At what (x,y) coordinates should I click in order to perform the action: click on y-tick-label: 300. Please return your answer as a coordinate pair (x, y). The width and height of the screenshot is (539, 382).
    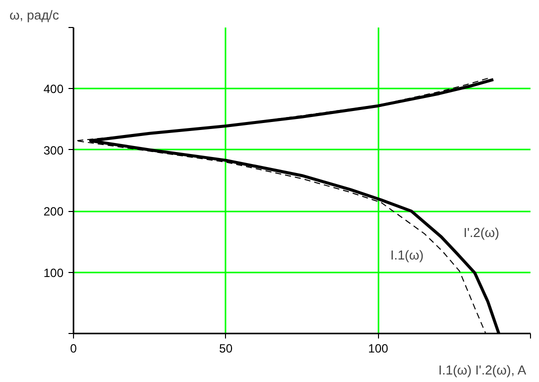
    Looking at the image, I should click on (53, 150).